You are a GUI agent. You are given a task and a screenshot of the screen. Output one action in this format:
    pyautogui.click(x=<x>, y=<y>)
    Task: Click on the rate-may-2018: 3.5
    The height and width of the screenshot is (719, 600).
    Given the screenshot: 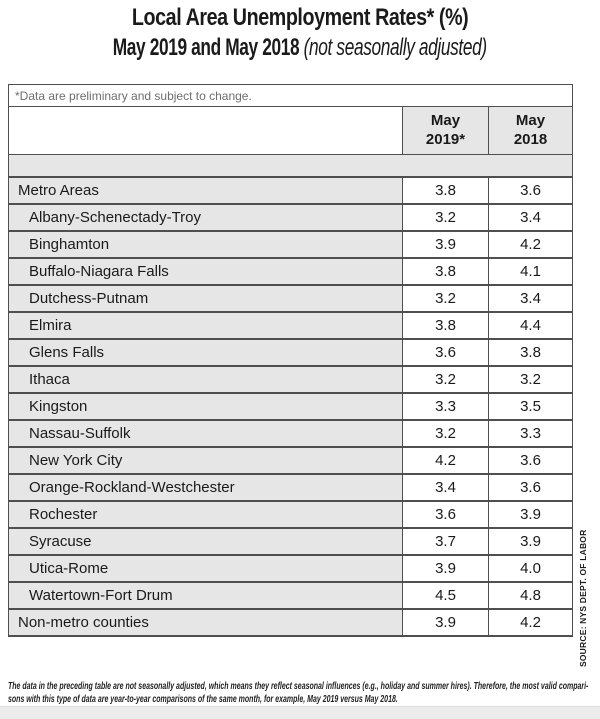 What is the action you would take?
    pyautogui.click(x=530, y=406)
    